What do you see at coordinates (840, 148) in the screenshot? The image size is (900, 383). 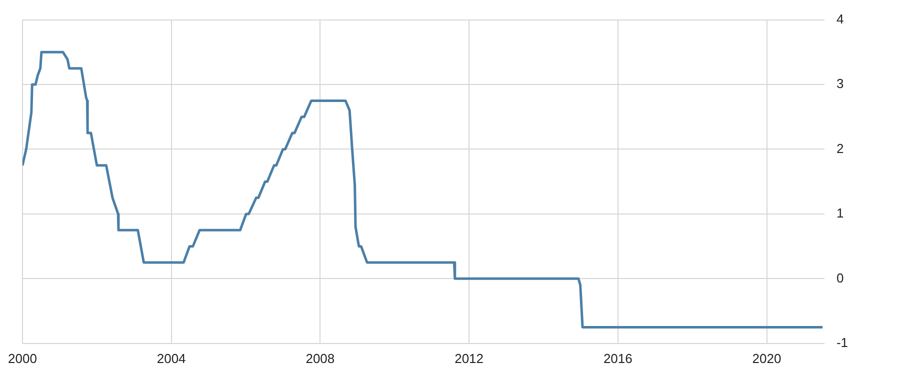 I see `y-tick-label: 2` at bounding box center [840, 148].